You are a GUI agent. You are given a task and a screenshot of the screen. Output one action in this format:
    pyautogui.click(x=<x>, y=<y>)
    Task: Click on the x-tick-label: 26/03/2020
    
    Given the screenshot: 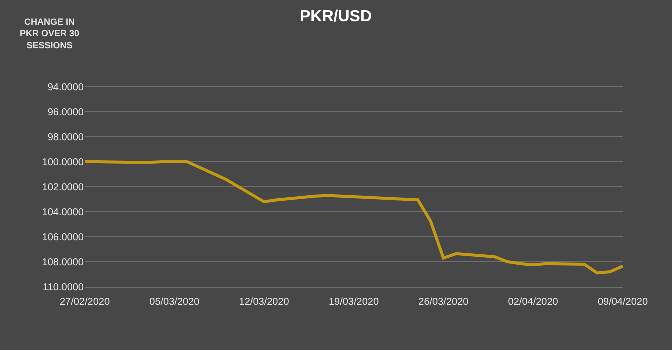 What is the action you would take?
    pyautogui.click(x=444, y=302)
    